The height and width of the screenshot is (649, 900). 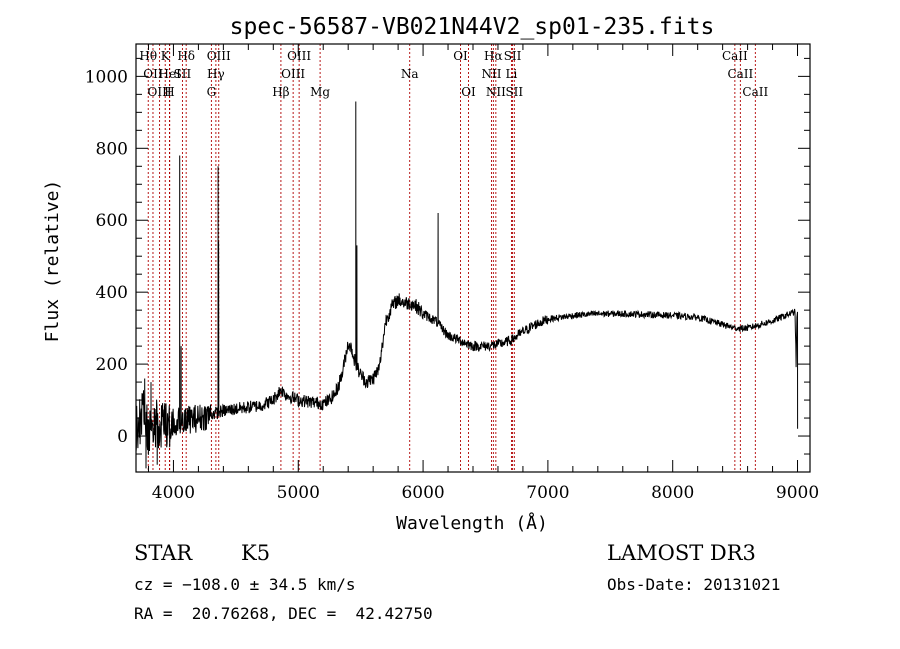 What do you see at coordinates (493, 56) in the screenshot?
I see `line-marker-label: Hα` at bounding box center [493, 56].